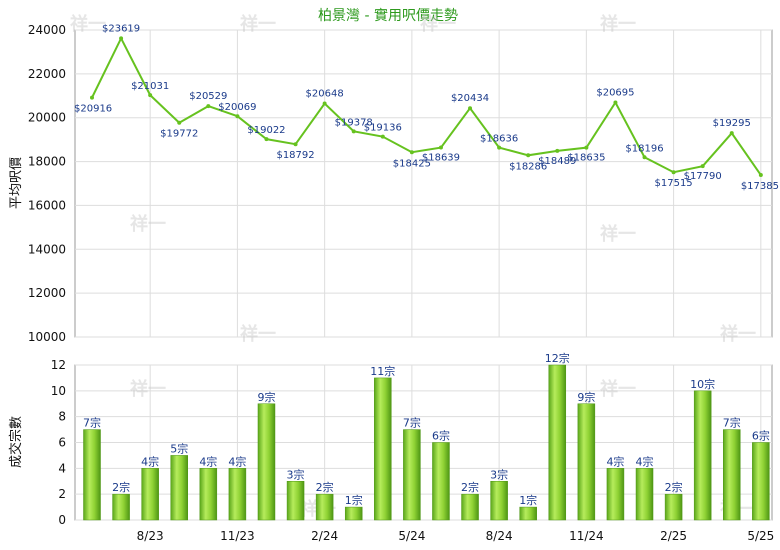 This screenshot has height=550, width=780. I want to click on price-data-label: $18286, so click(528, 166).